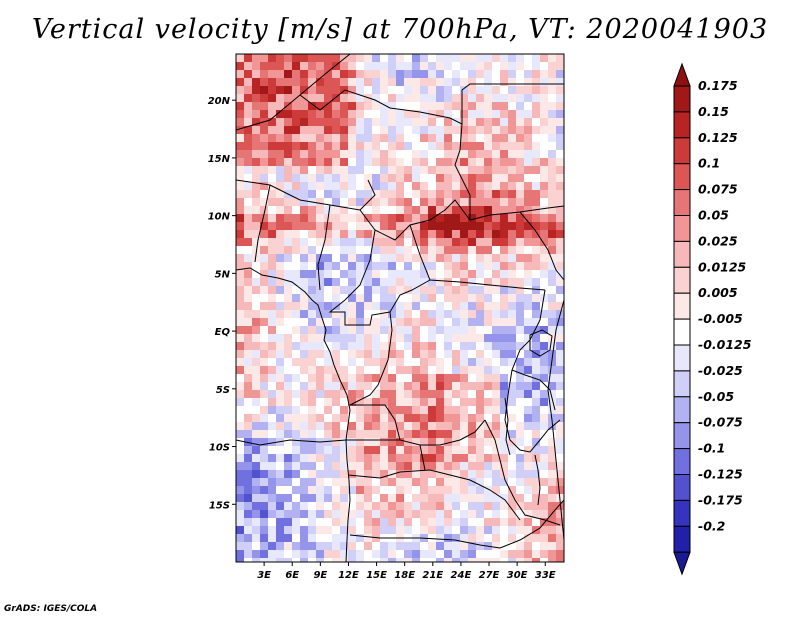 The width and height of the screenshot is (800, 618). Describe the element at coordinates (410, 296) in the screenshot. I see `border-l` at that location.